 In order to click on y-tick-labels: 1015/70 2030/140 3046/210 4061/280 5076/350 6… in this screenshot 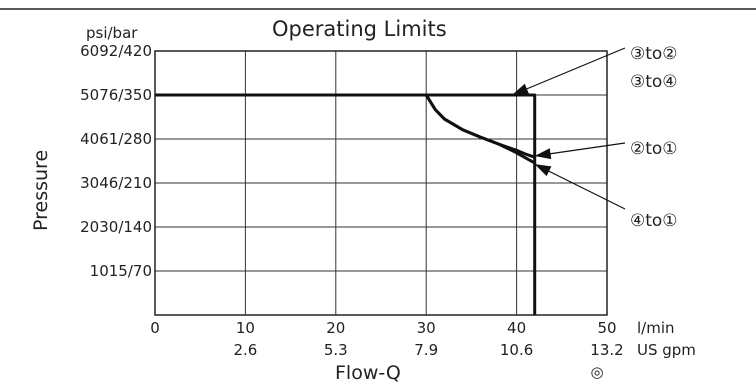, I will do `click(116, 161)`.